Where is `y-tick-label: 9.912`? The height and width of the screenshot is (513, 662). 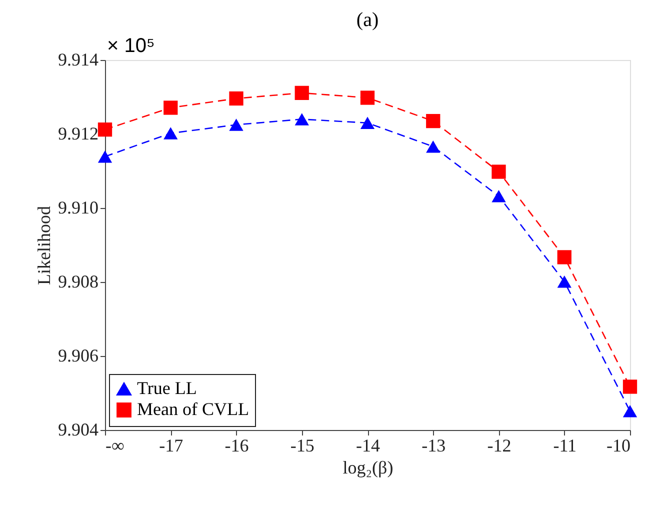
y-tick-label: 9.912 is located at coordinates (78, 134).